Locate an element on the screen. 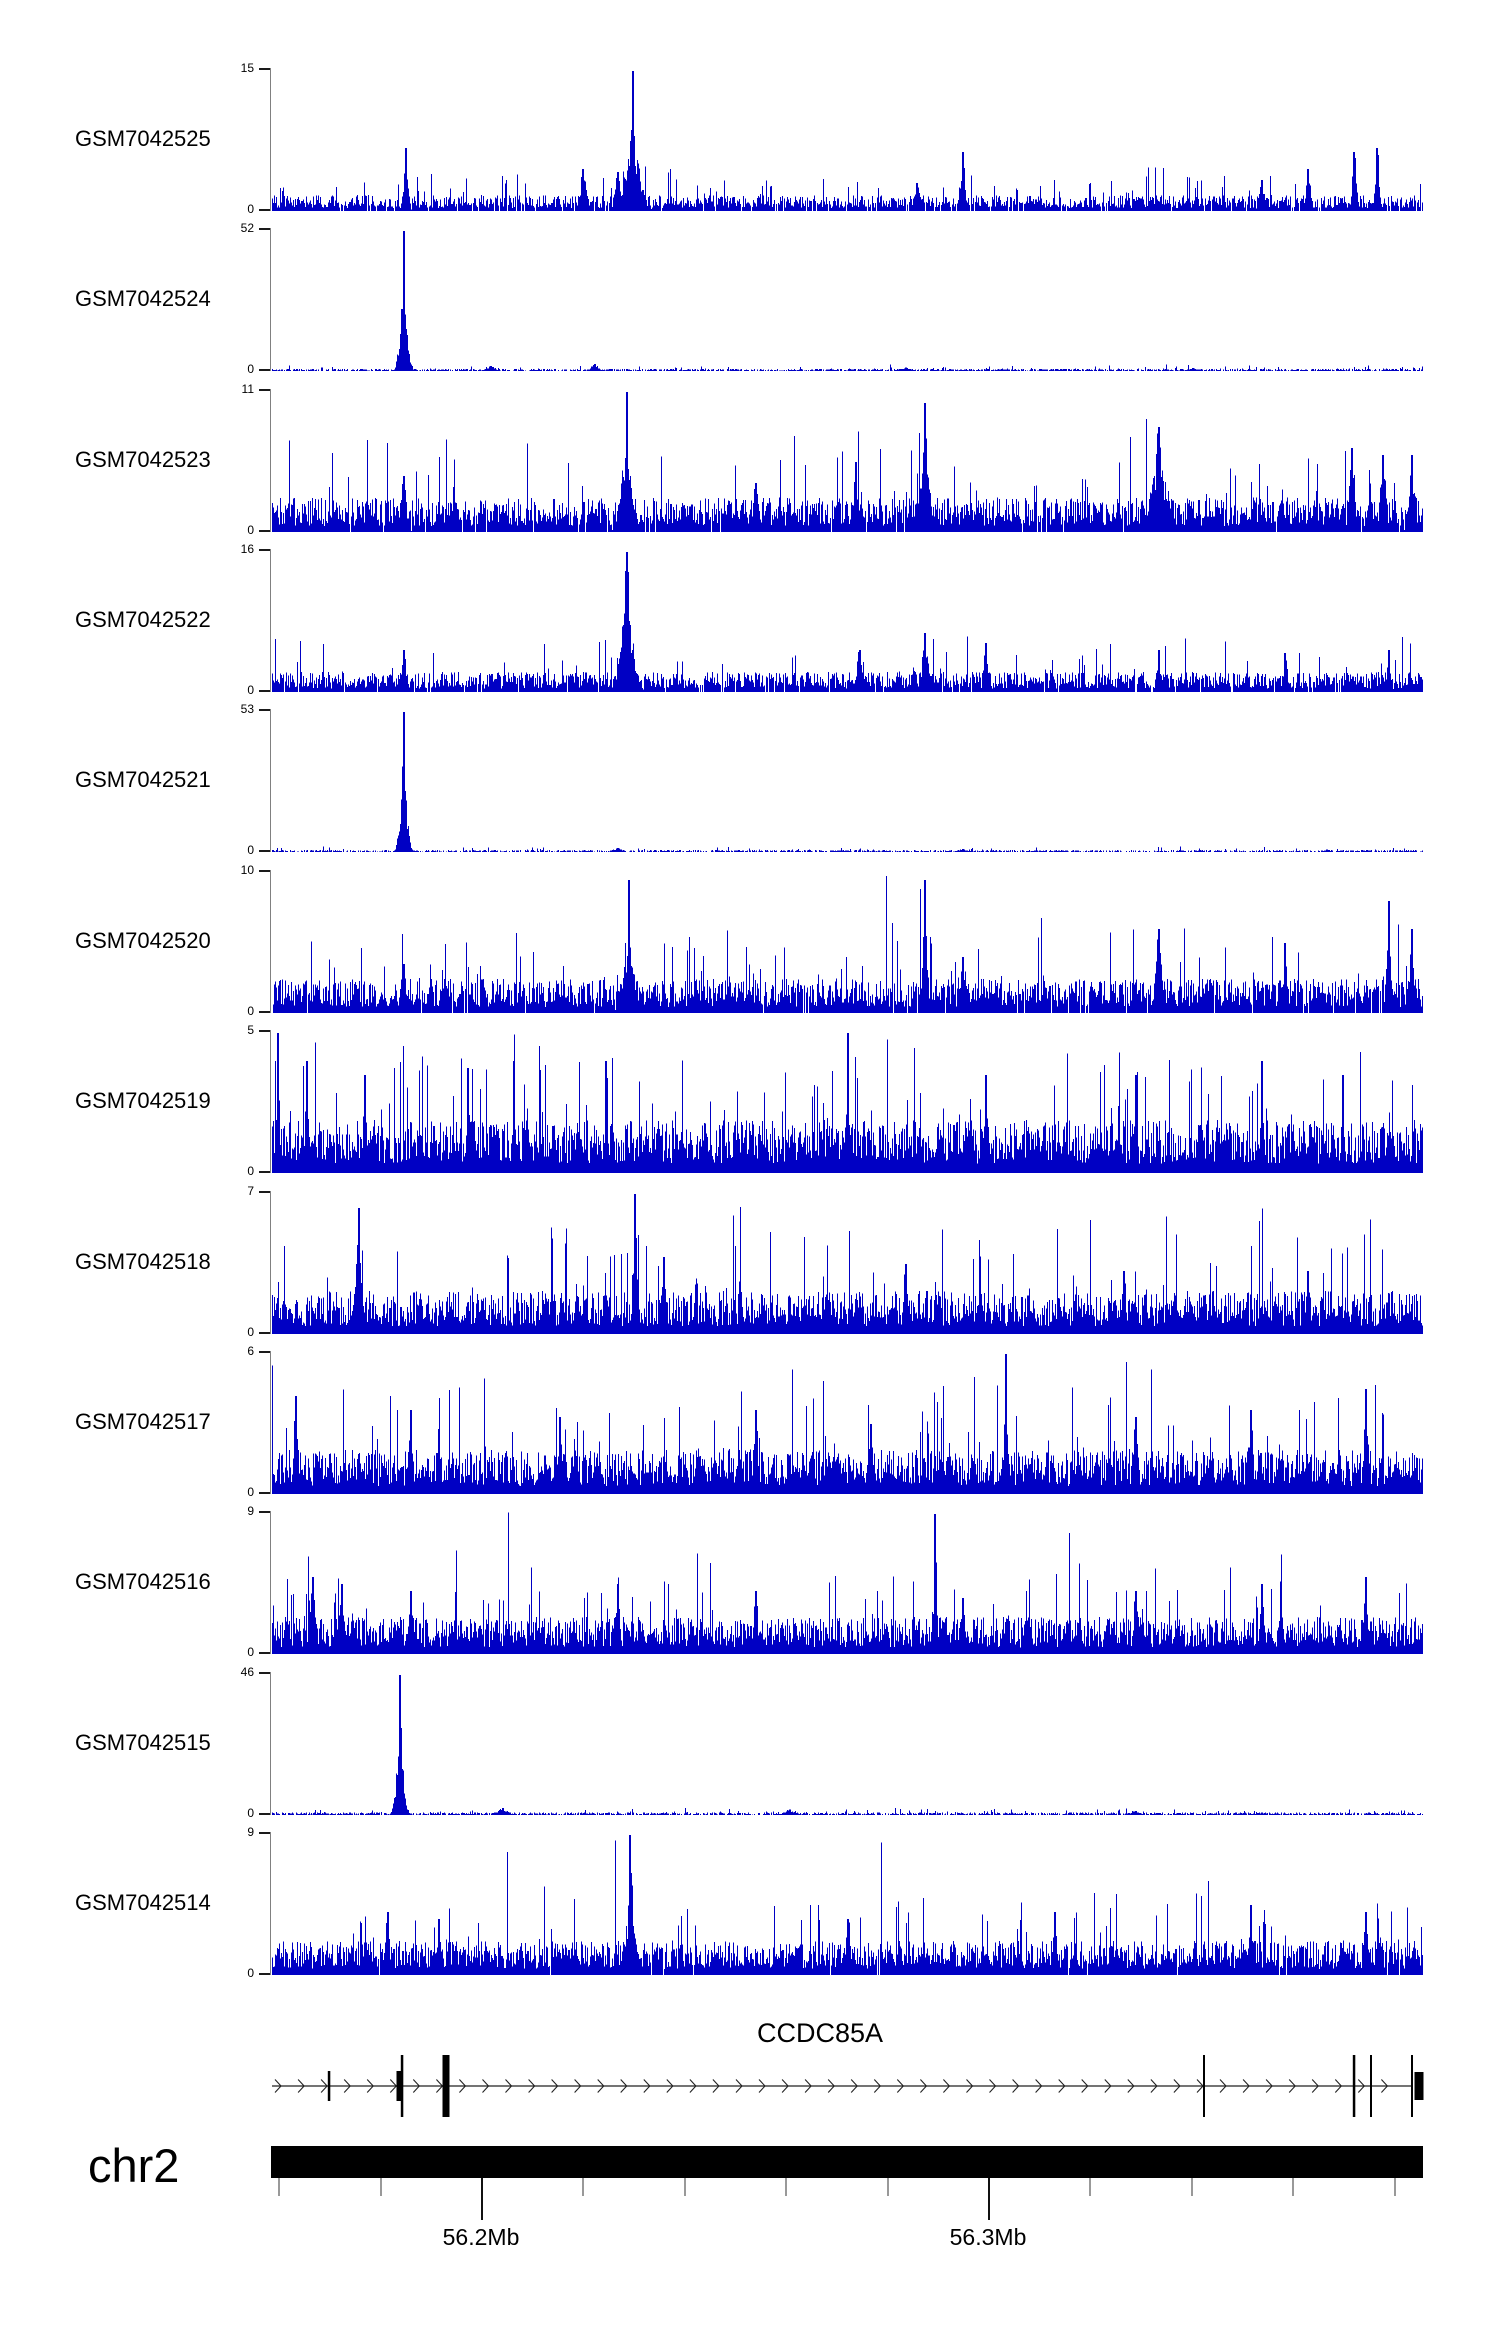  track-sample-label: GSM7042518 is located at coordinates (143, 1261).